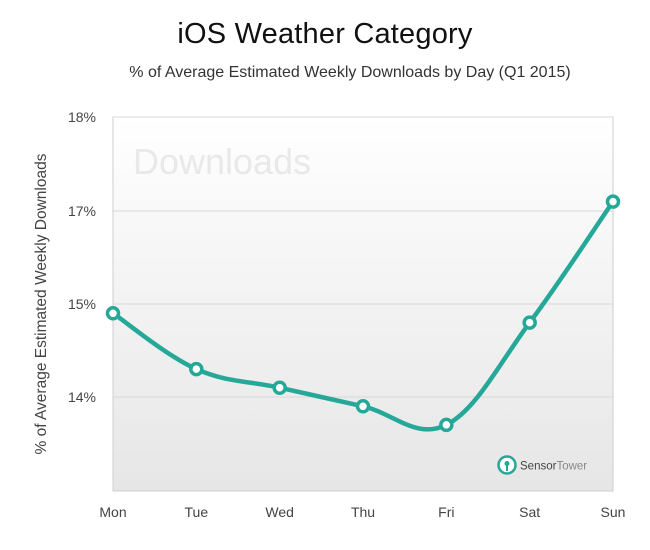  I want to click on data-point-fri, so click(446, 425).